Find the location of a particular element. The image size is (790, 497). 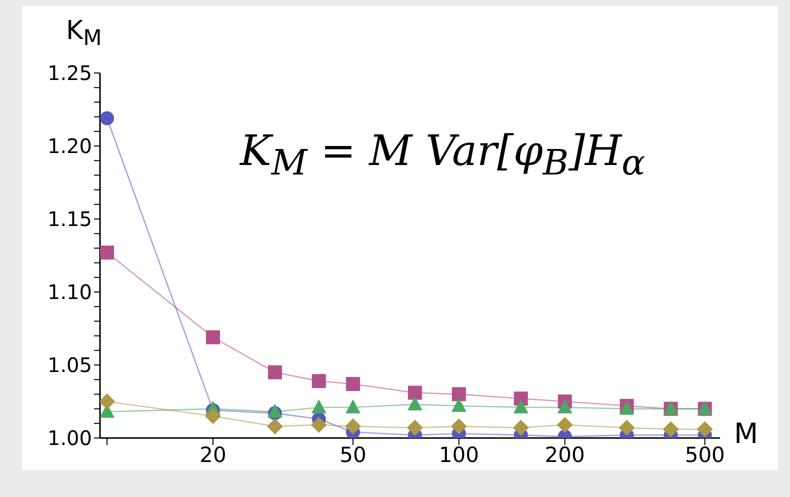

x-tick-label: 500 is located at coordinates (704, 454).